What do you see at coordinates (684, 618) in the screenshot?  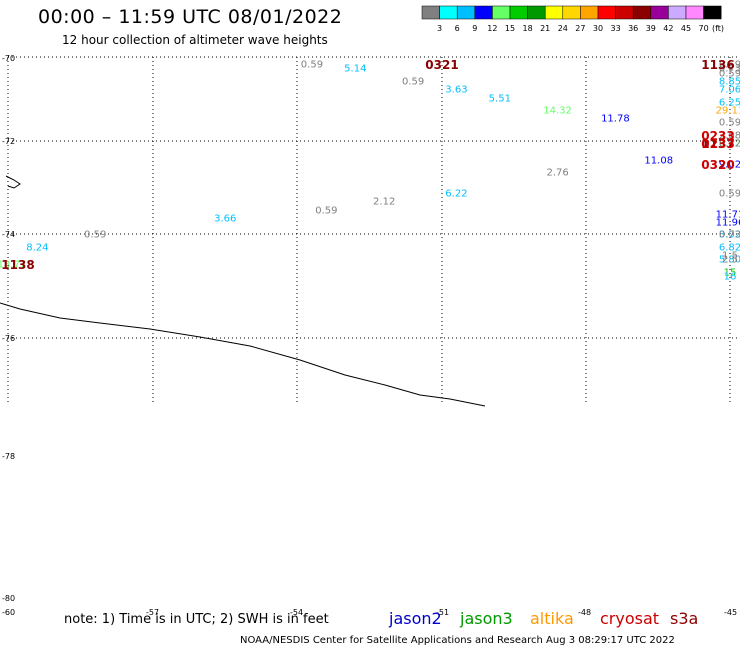 I see `satellite-legend-item: s3a` at bounding box center [684, 618].